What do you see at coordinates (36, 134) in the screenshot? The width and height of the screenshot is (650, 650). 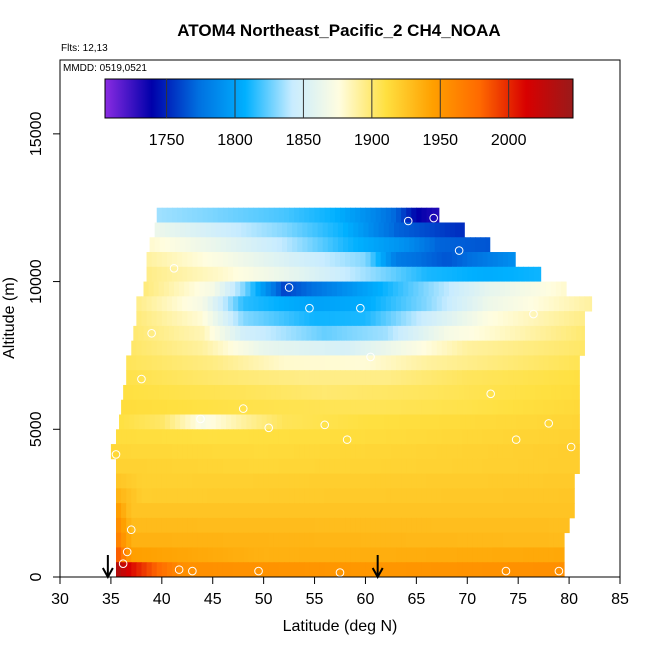 I see `y-tick-label: 15000` at bounding box center [36, 134].